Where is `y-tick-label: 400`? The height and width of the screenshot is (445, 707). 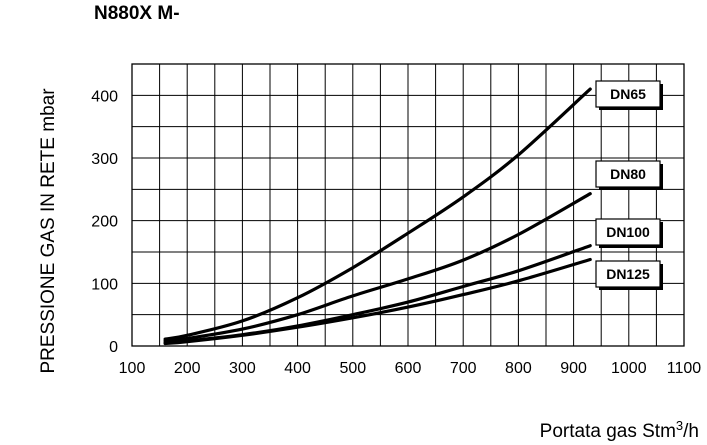
y-tick-label: 400 is located at coordinates (104, 96).